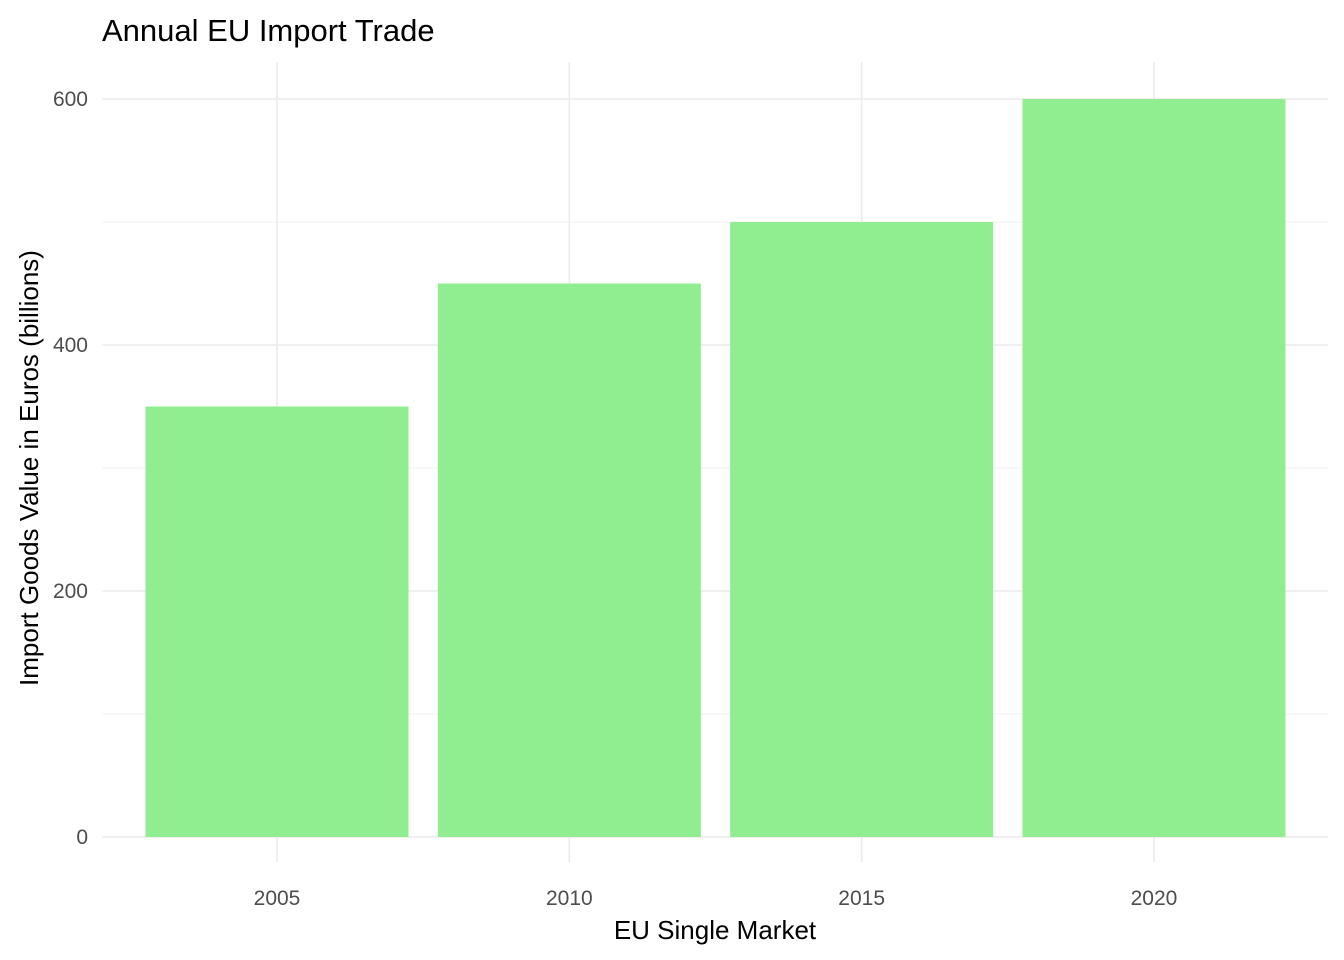 This screenshot has width=1344, height=960. Describe the element at coordinates (569, 898) in the screenshot. I see `x-tick-label: 2010` at that location.